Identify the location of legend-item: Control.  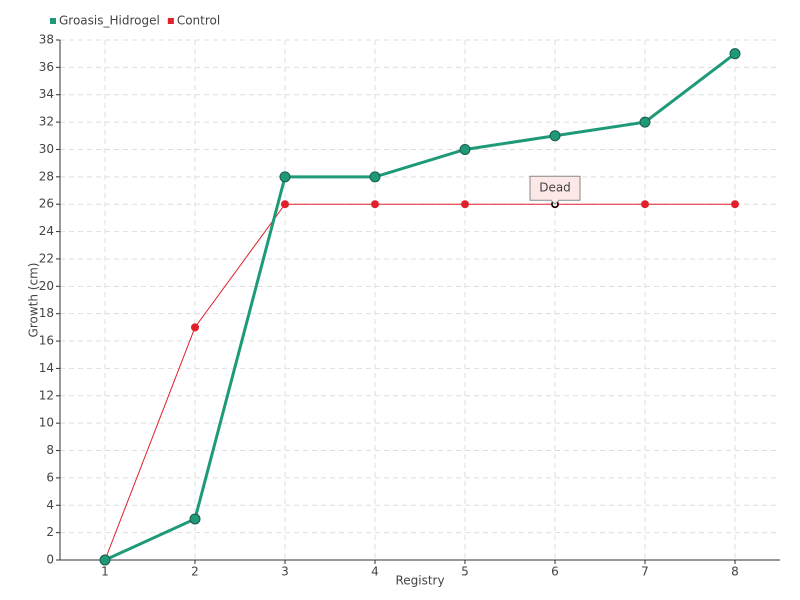
(193, 21).